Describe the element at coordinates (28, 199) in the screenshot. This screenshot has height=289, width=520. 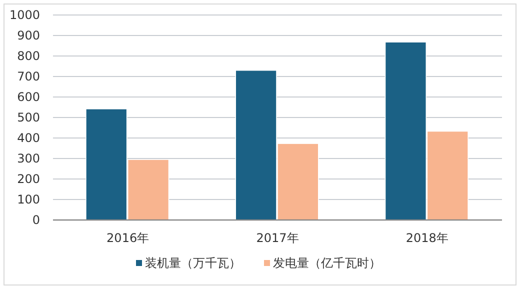
I see `y-tick-label: 100` at that location.